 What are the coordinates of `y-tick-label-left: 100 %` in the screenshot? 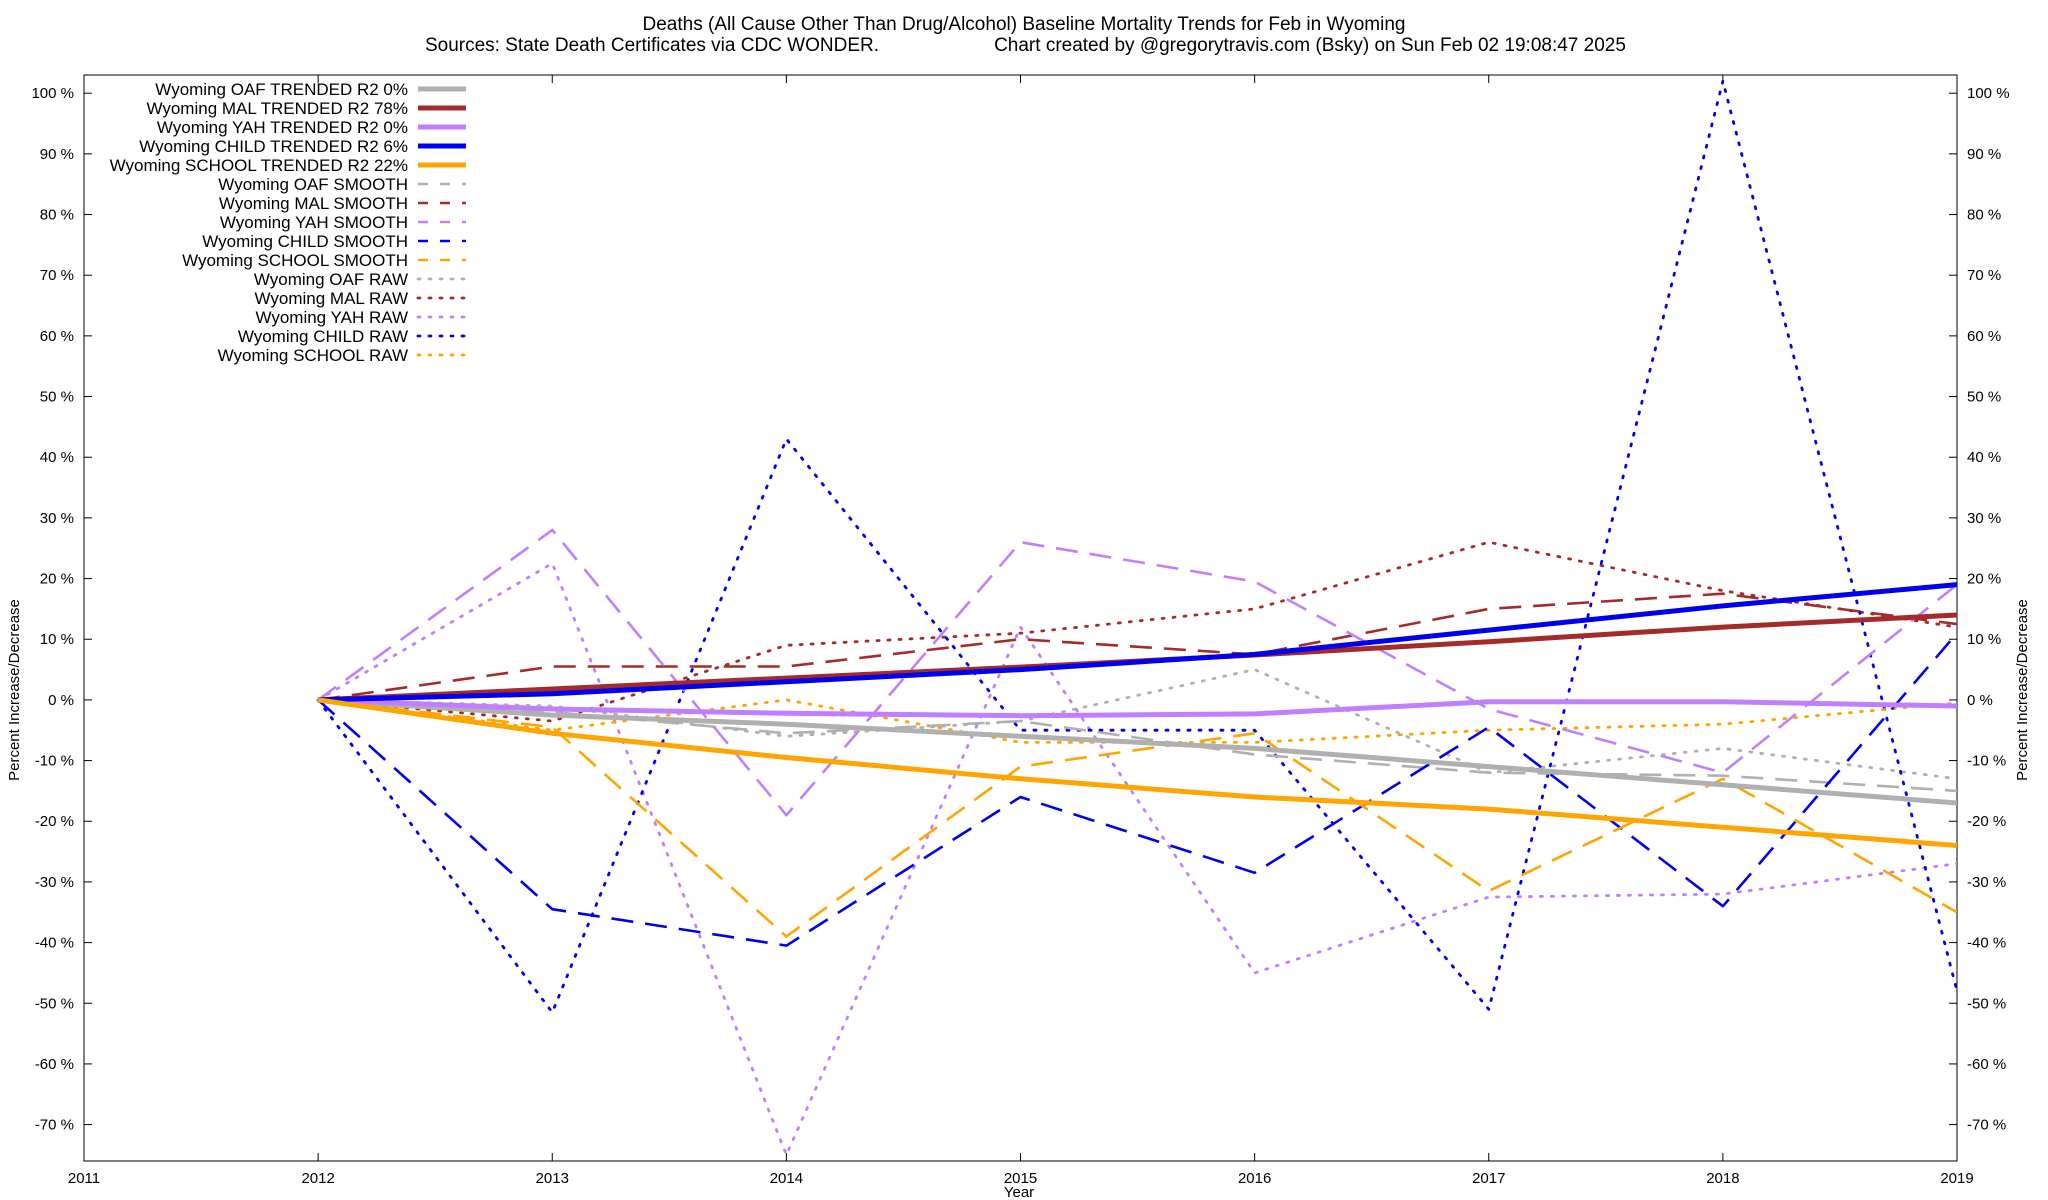 It's located at (52, 93).